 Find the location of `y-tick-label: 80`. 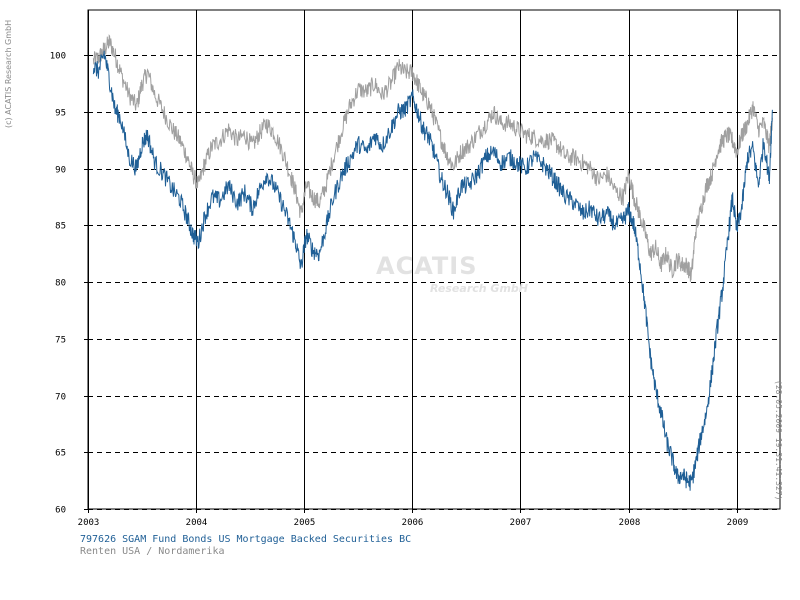

y-tick-label: 80 is located at coordinates (60, 284).